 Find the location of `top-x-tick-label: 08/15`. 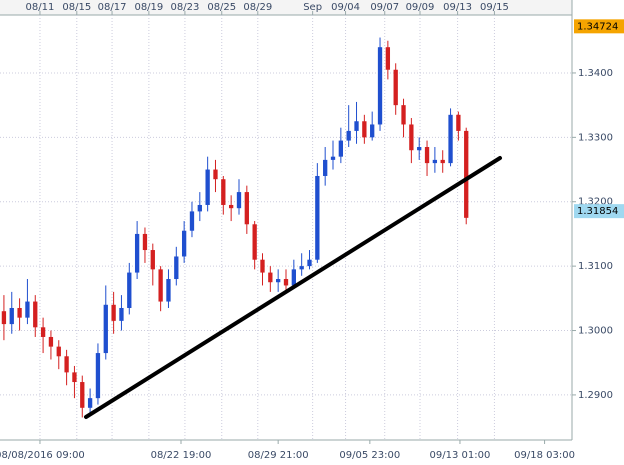

top-x-tick-label: 08/15 is located at coordinates (76, 7).